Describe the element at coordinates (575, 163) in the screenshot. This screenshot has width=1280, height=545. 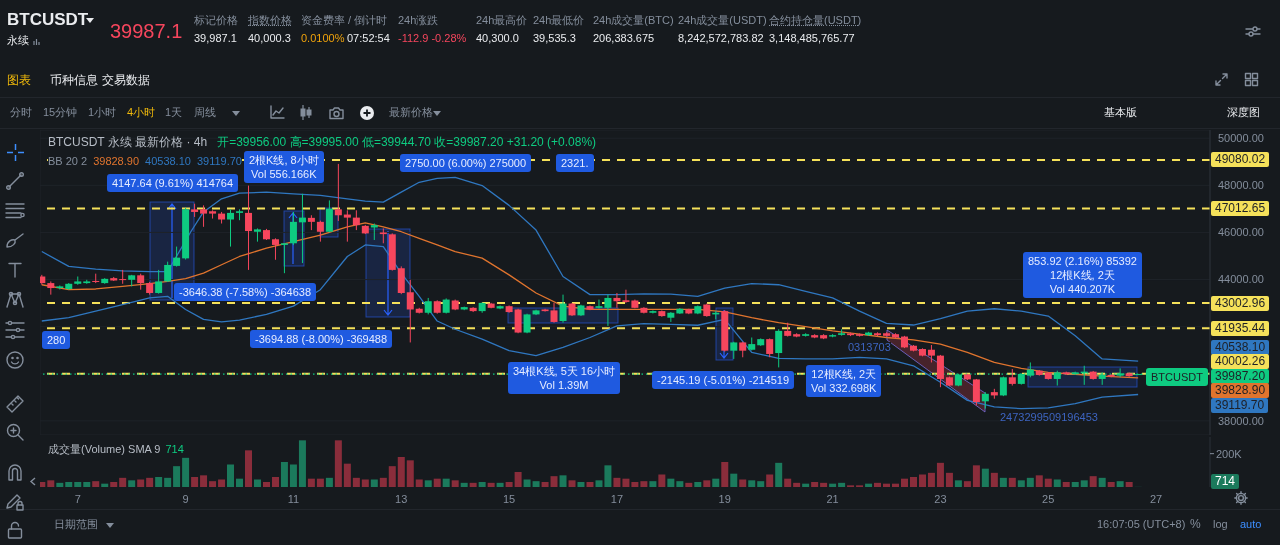
I see `annotation: 2321.` at that location.